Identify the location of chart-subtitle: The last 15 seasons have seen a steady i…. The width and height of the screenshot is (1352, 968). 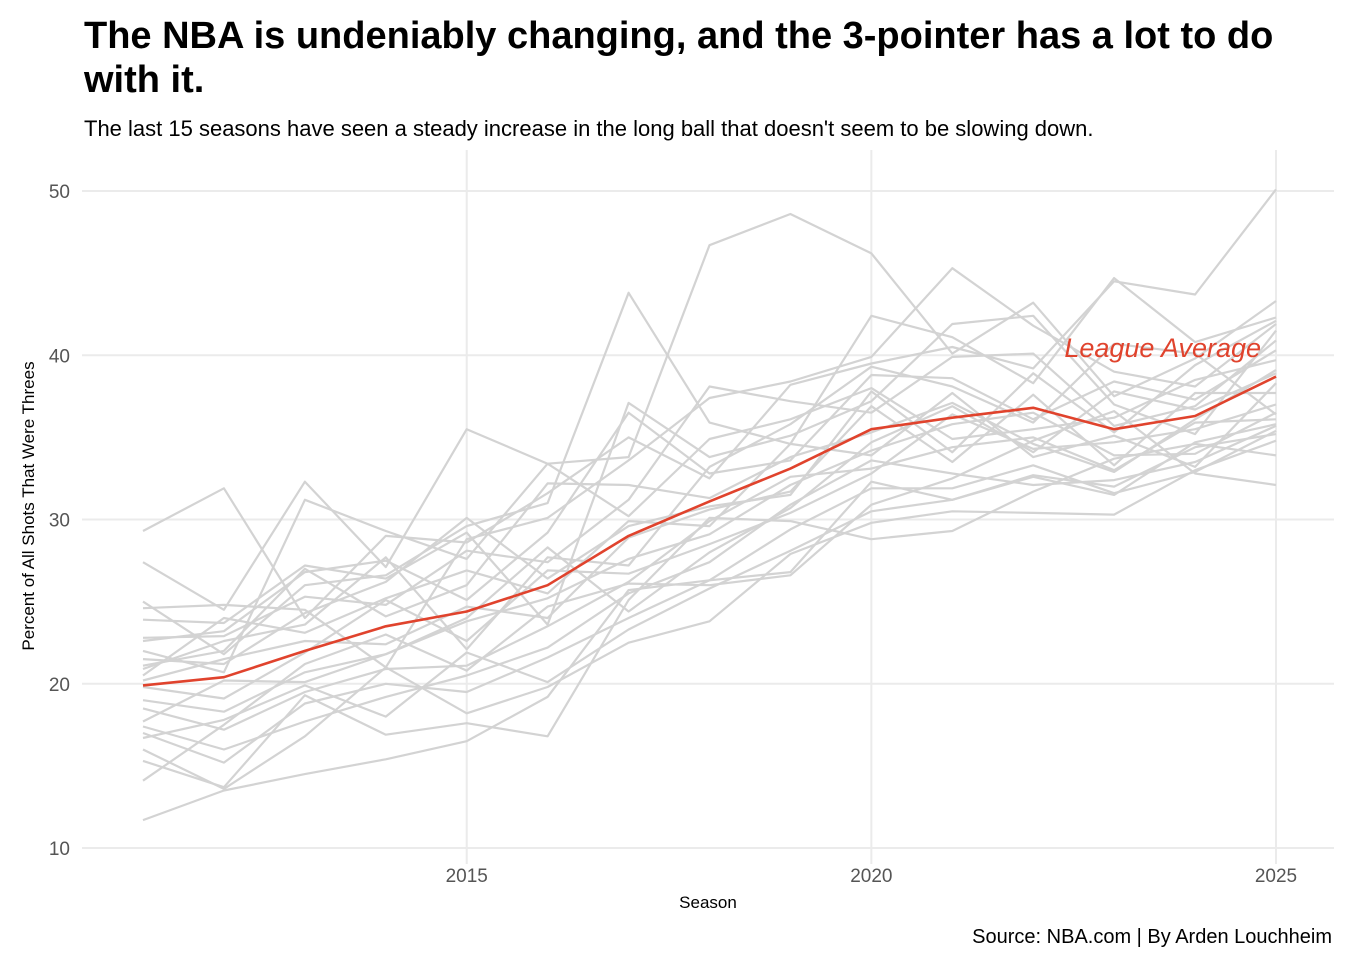
(589, 128).